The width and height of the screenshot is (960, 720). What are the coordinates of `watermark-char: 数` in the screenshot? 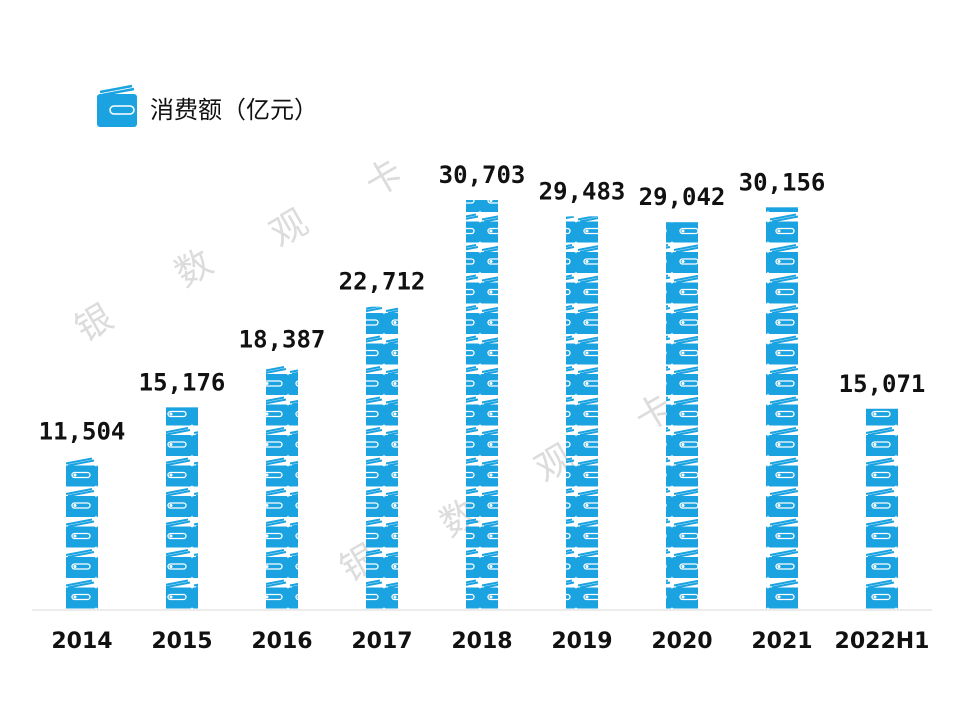 It's located at (194, 269).